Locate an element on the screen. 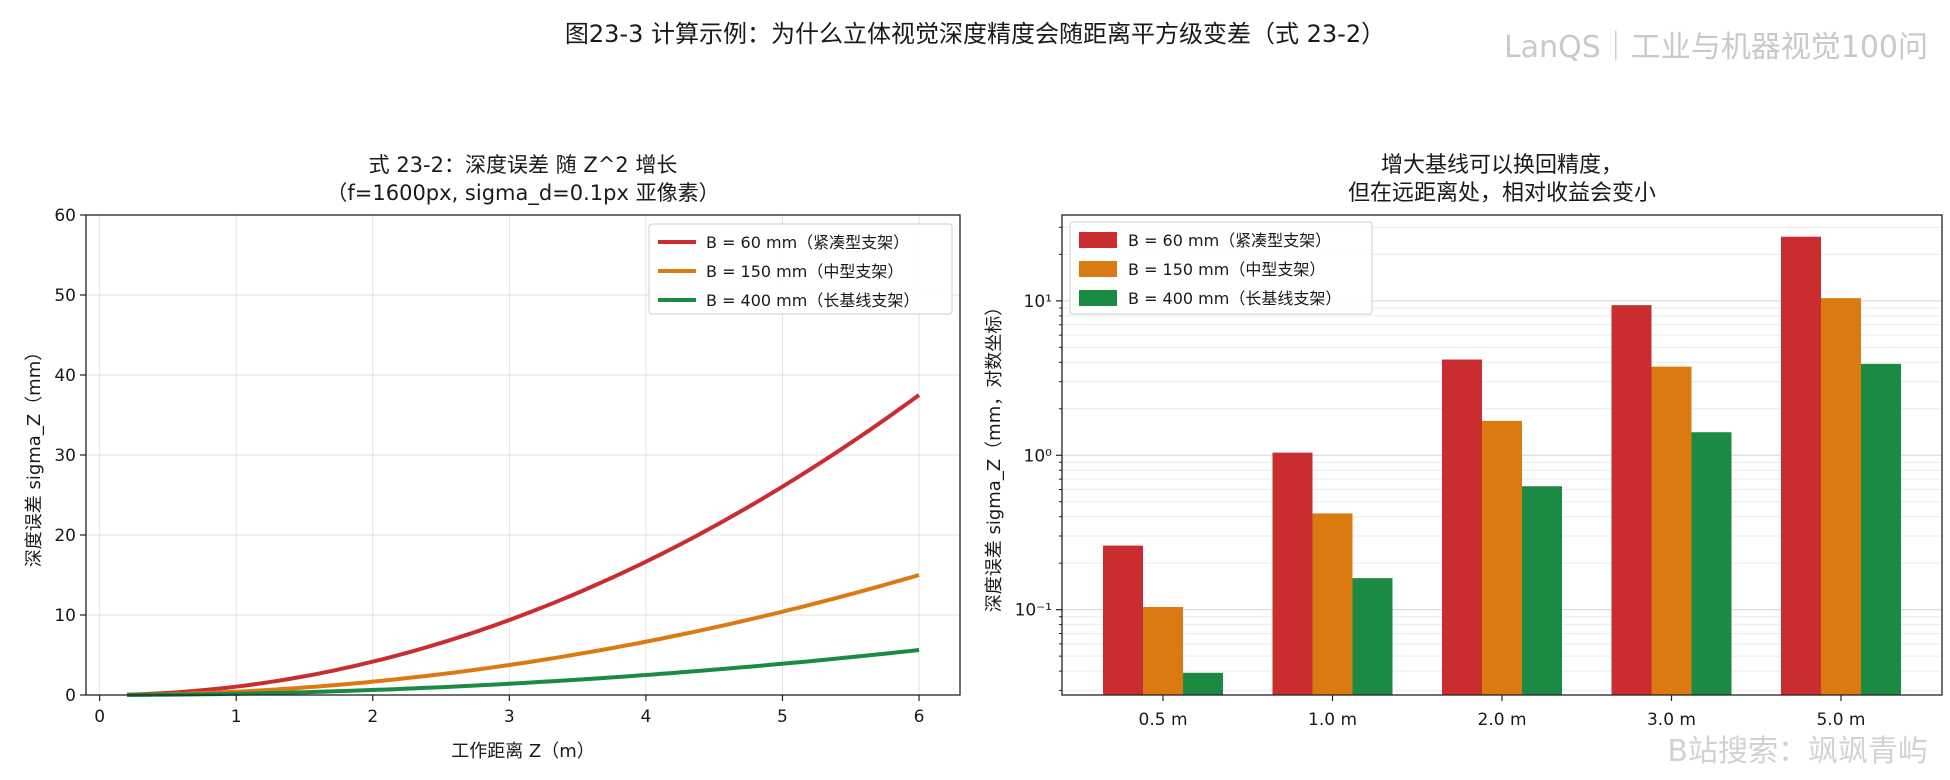  left-x-tick-label: 0 is located at coordinates (99, 717).